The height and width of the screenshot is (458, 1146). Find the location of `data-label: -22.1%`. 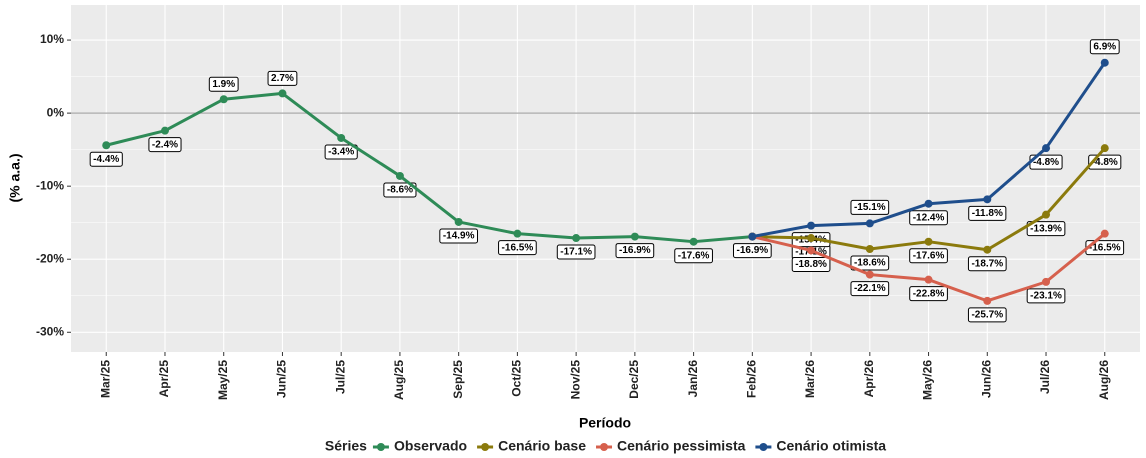

data-label: -22.1% is located at coordinates (870, 288).